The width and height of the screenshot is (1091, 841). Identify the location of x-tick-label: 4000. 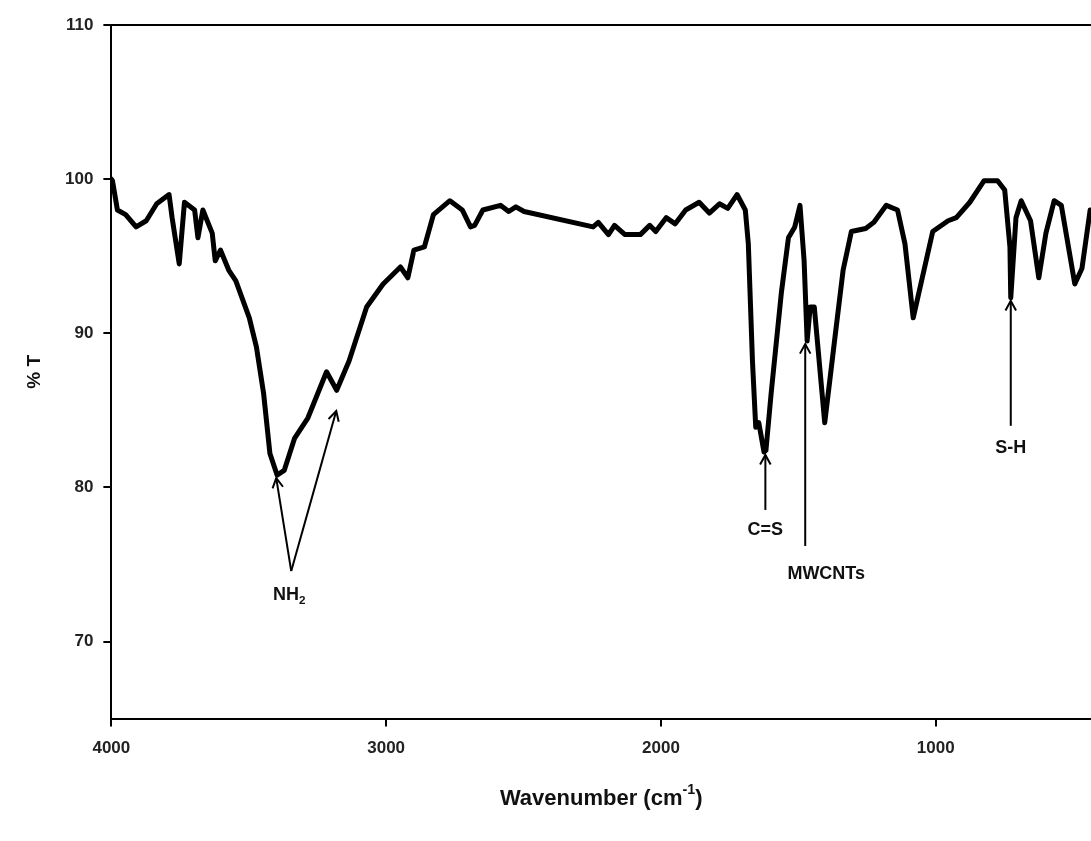
(111, 748).